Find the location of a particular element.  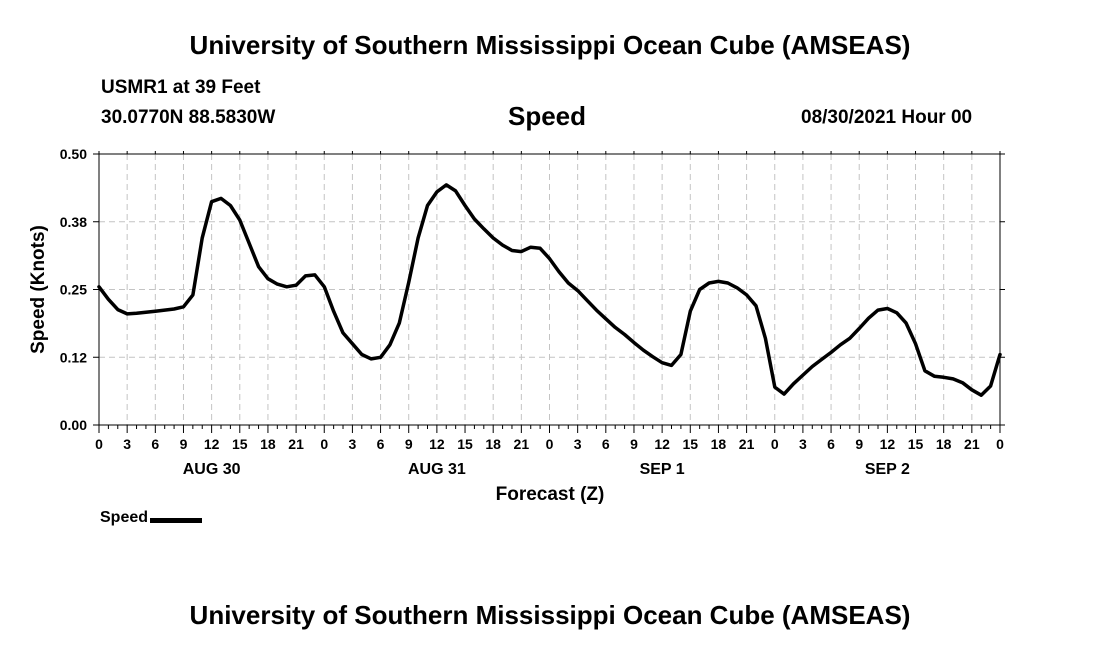

timestamp-label: 08/30/2021 Hour 00 is located at coordinates (887, 117).